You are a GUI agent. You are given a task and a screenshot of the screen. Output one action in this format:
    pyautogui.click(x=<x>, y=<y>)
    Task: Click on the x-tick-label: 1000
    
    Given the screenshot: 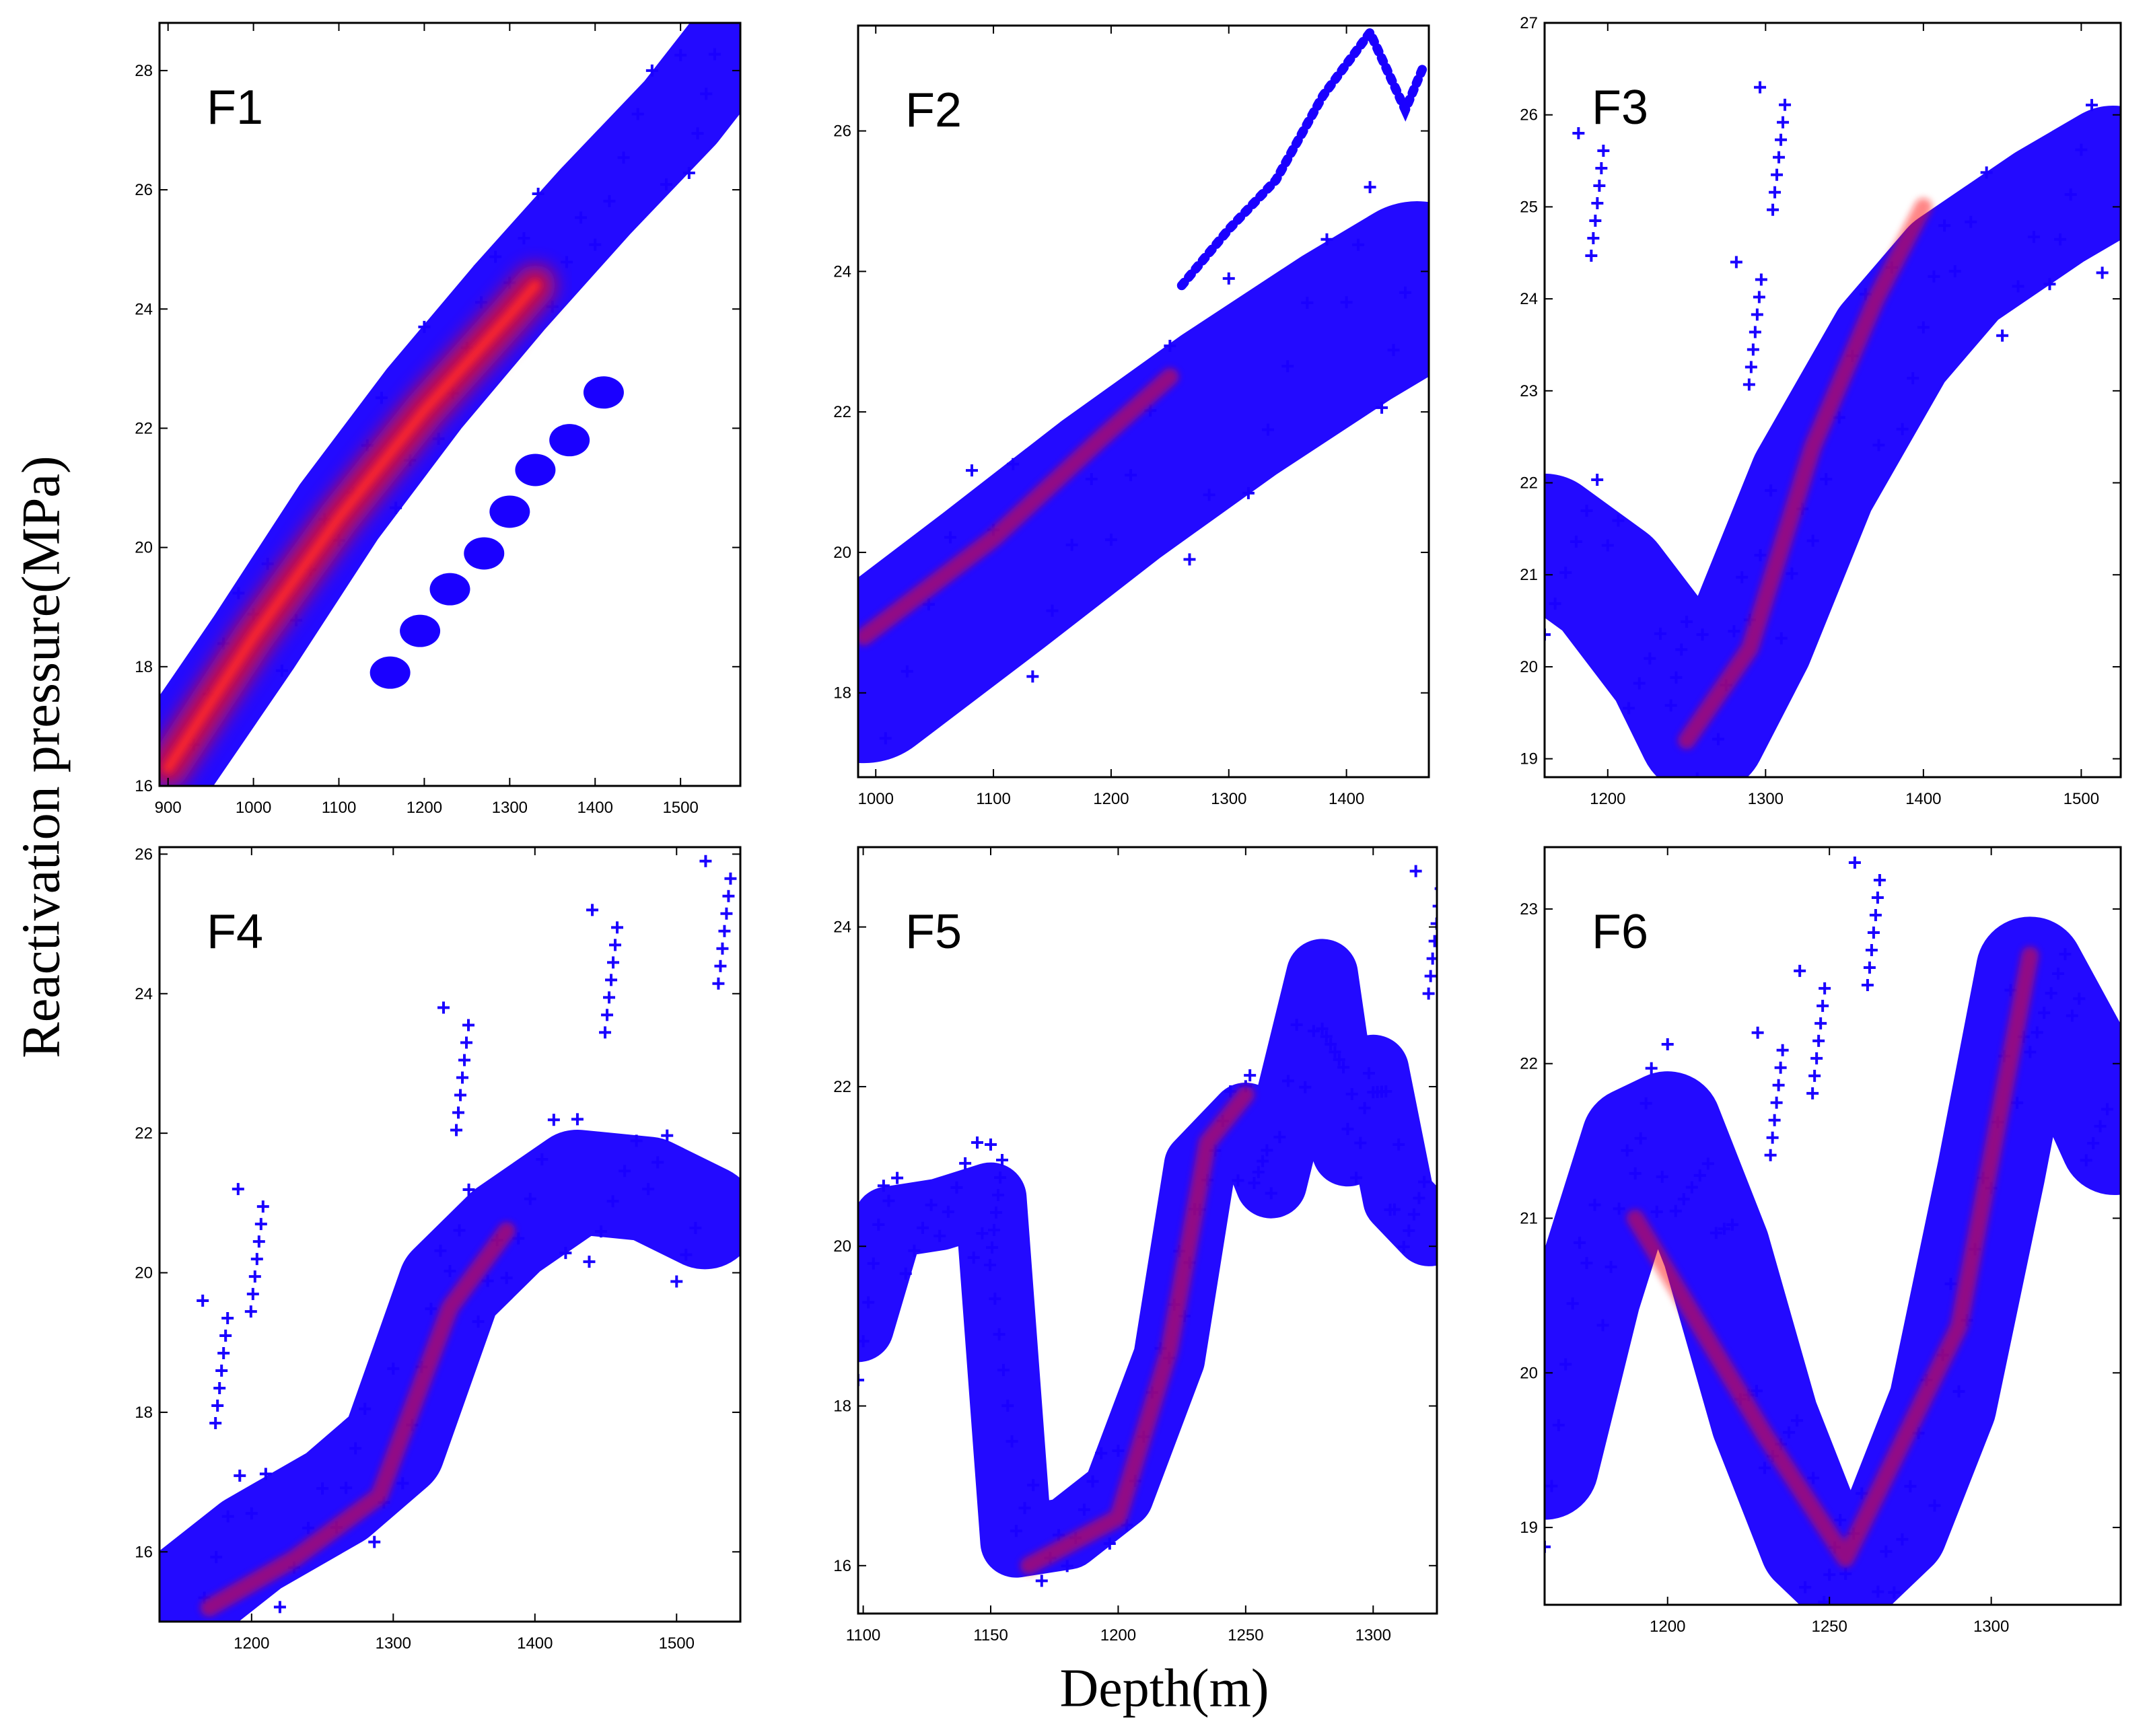 What is the action you would take?
    pyautogui.click(x=253, y=808)
    